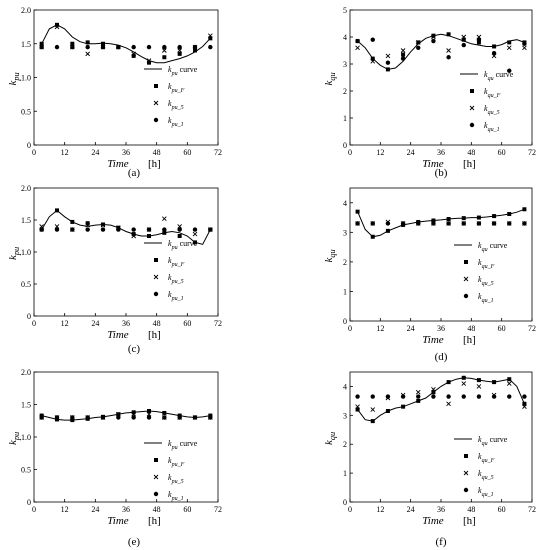 This screenshot has width=540, height=550. Describe the element at coordinates (492, 110) in the screenshot. I see `legend-label: kqu_5` at that location.